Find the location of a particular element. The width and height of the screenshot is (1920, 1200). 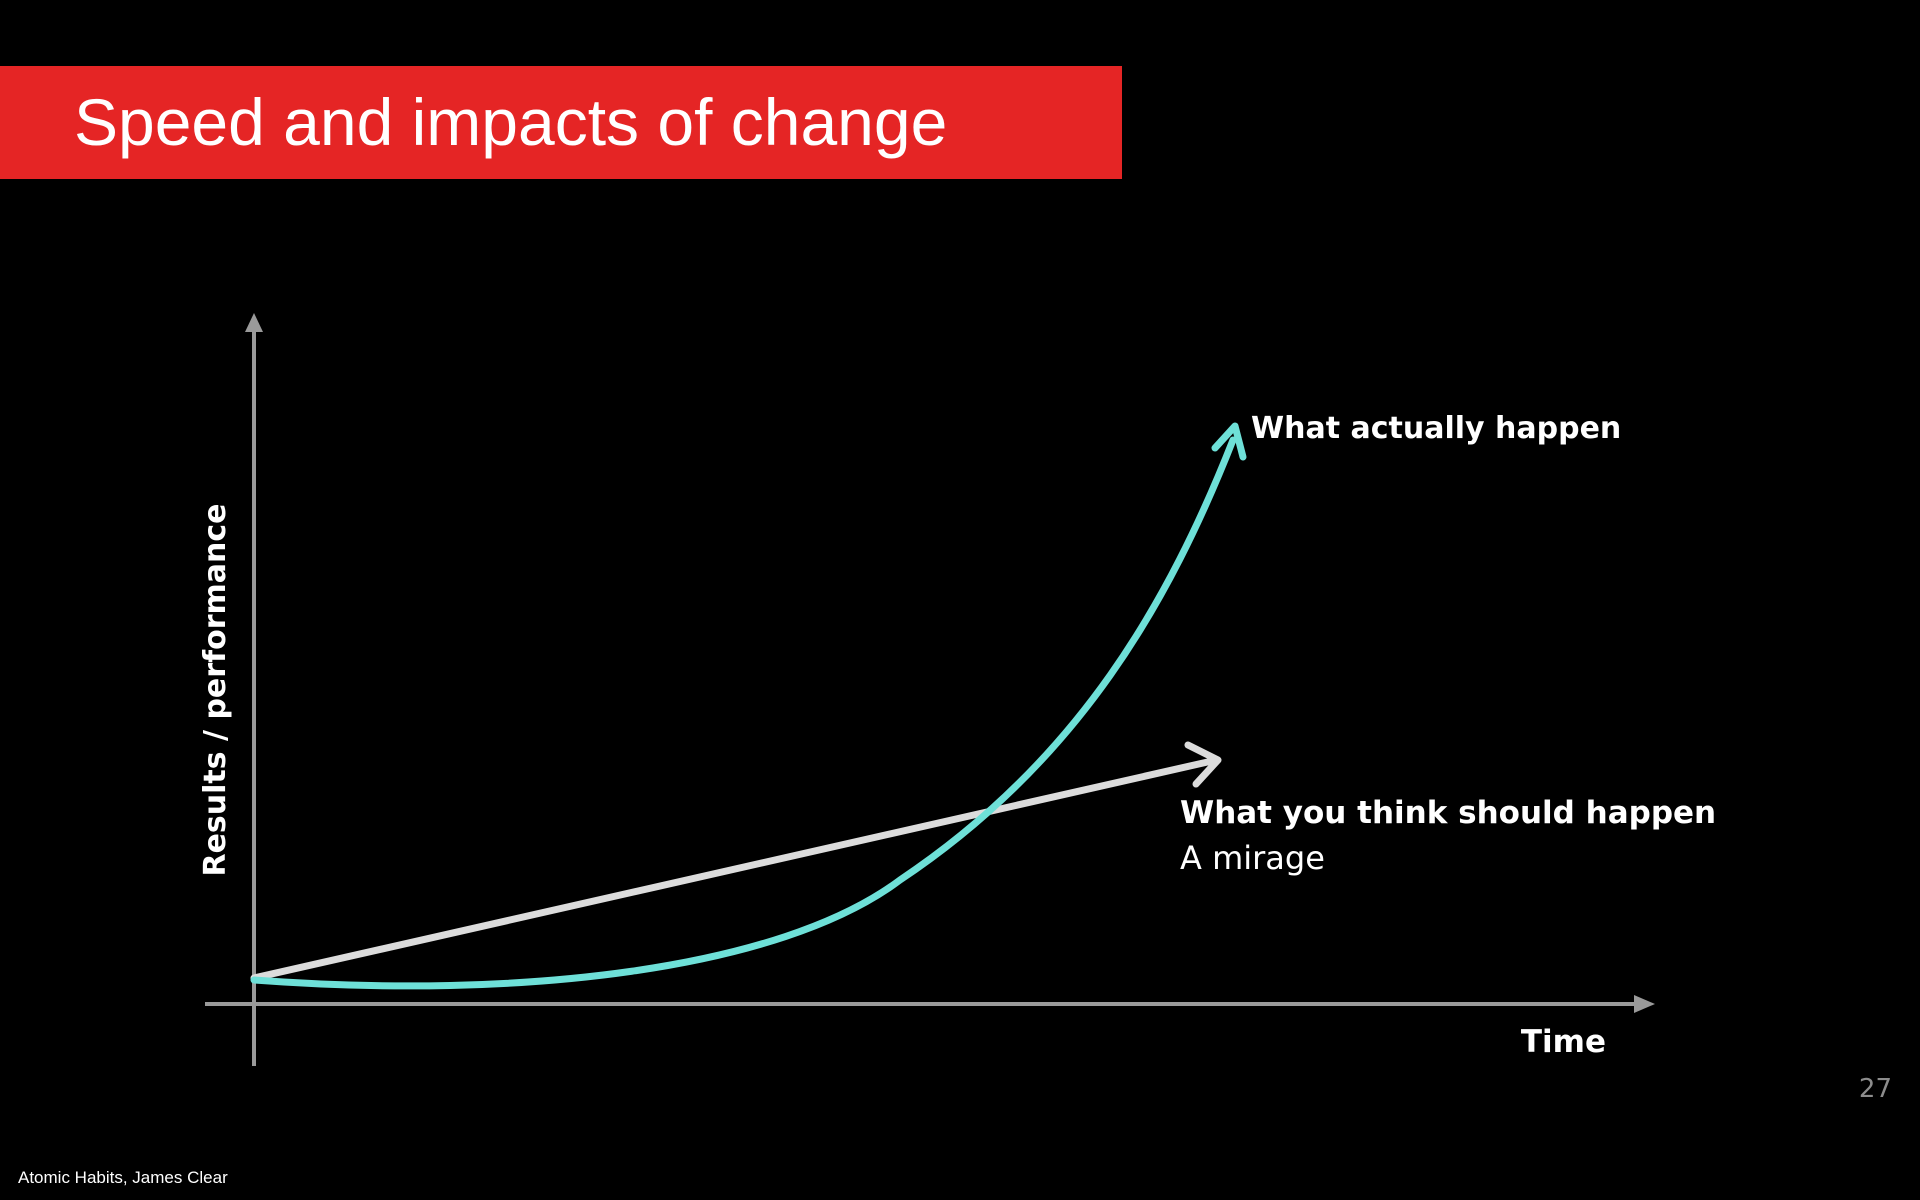

source-citation: Atomic Habits, James Clear is located at coordinates (123, 1177).